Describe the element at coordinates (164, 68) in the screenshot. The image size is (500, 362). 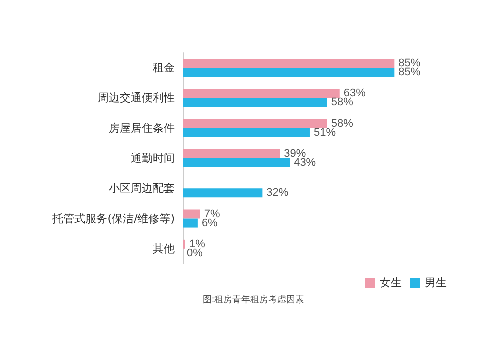
I see `y-tick-label: 租金` at that location.